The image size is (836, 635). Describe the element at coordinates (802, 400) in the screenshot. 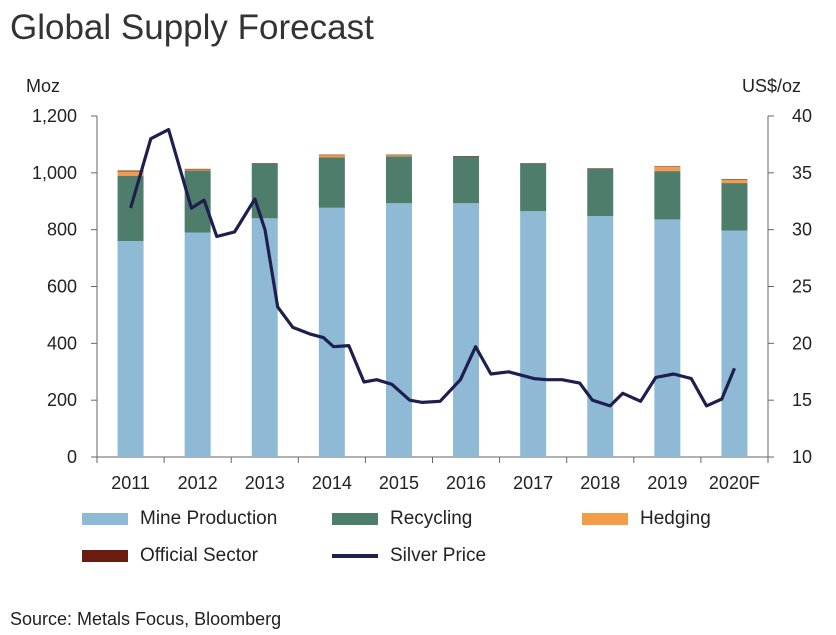

I see `right-tick-label: 15` at that location.